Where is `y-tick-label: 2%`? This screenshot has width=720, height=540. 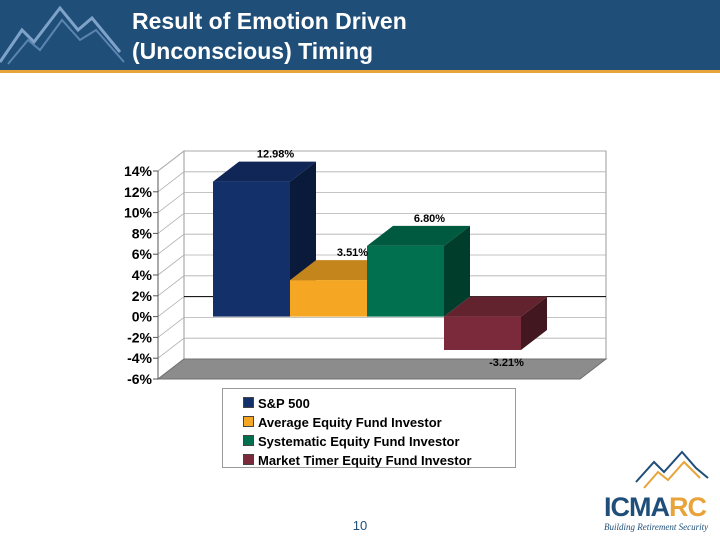 y-tick-label: 2% is located at coordinates (142, 296).